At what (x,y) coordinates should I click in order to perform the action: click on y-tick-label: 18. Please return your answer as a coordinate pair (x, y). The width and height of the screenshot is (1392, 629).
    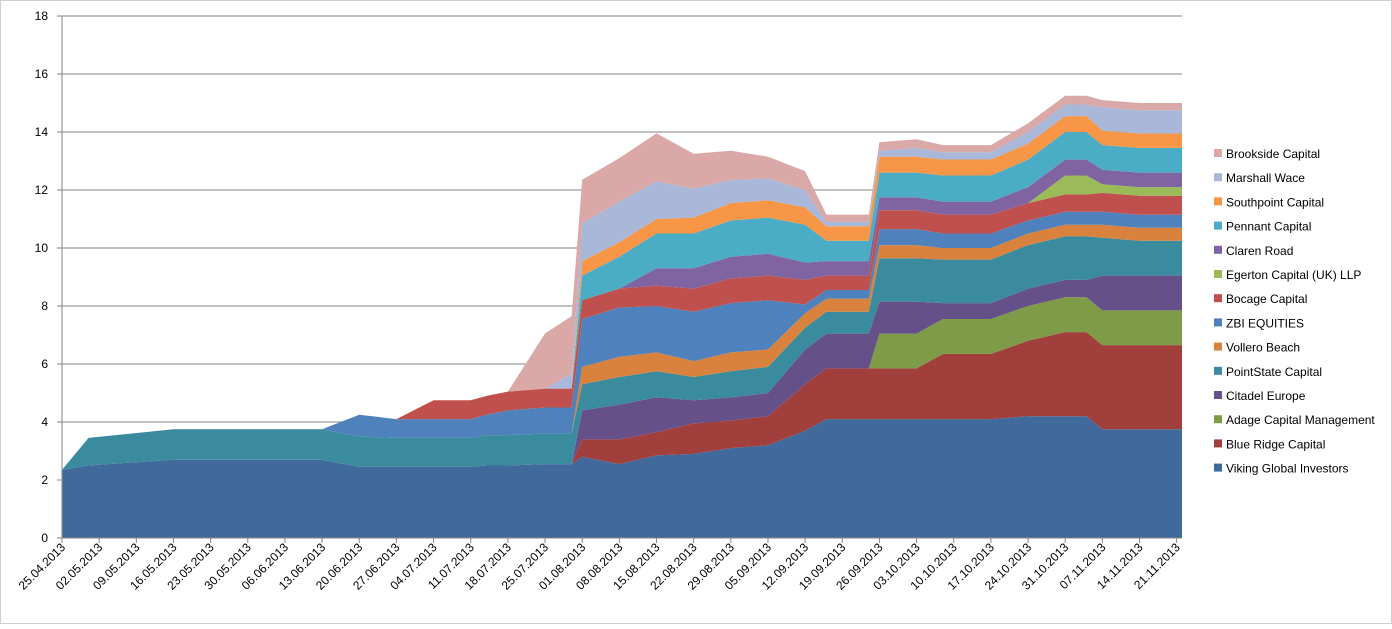
    Looking at the image, I should click on (42, 16).